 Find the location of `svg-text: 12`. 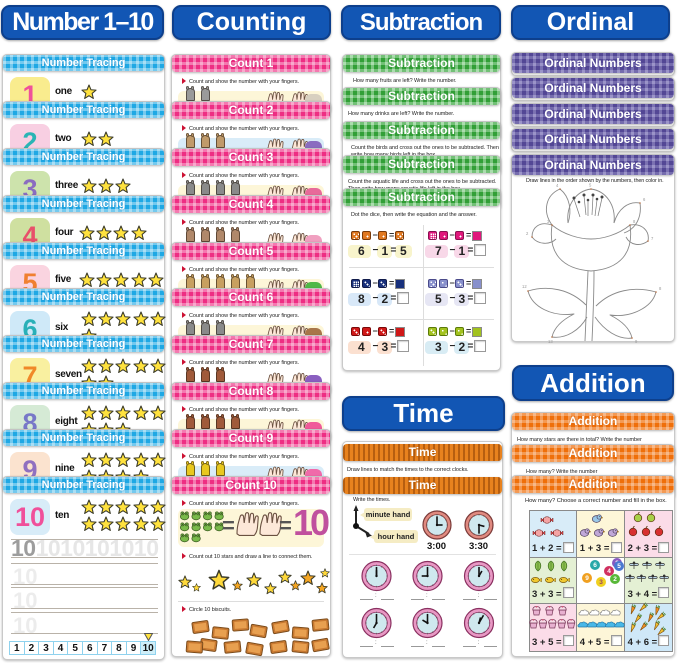

svg-text: 12 is located at coordinates (524, 286).